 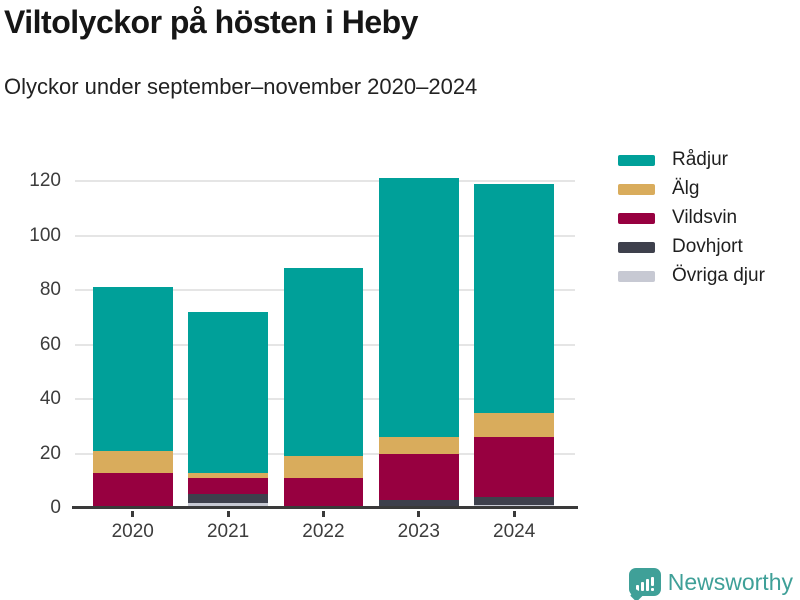 I want to click on legend-item: Övriga djur, so click(x=691, y=275).